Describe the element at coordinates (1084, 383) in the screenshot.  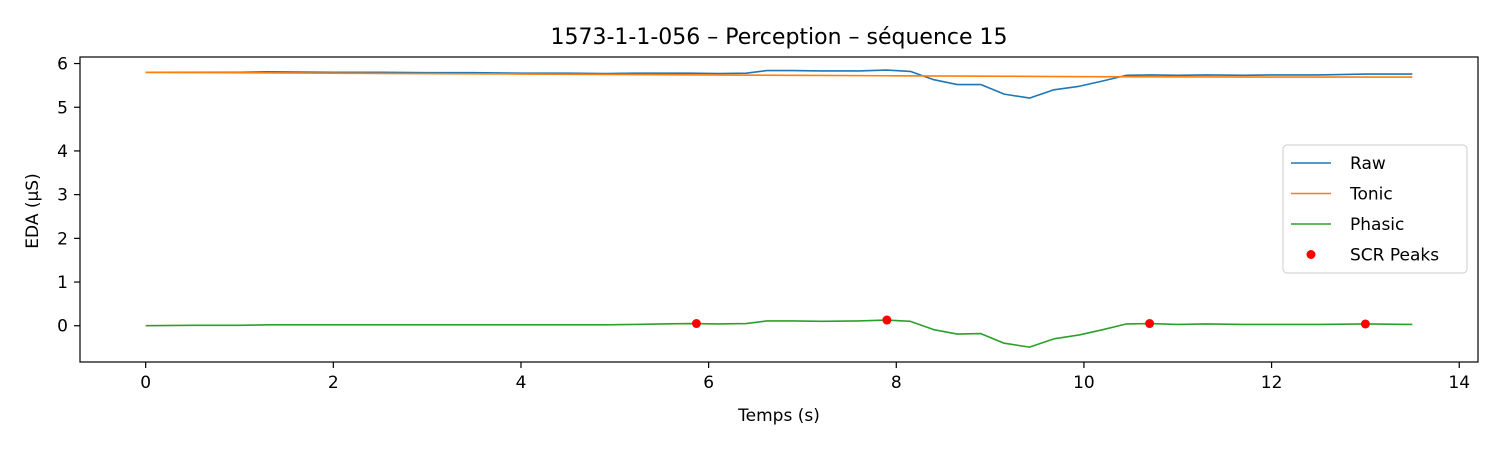
I see `x-tick-label: 10` at that location.